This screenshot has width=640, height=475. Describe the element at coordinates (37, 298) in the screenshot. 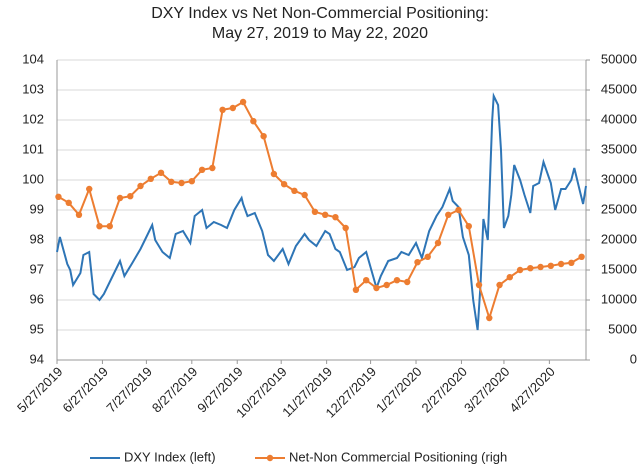

I see `y-tick-label: 96` at that location.